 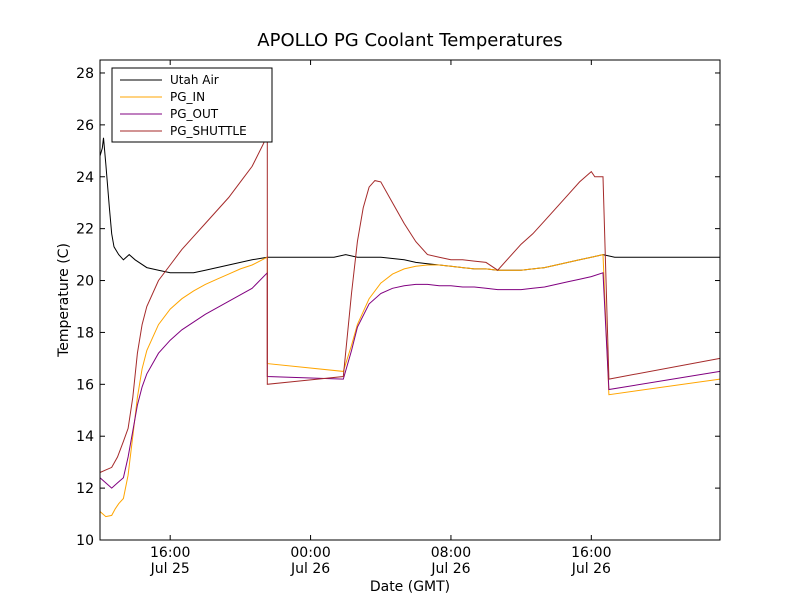 What do you see at coordinates (310, 553) in the screenshot?
I see `x-tick-label-time: 00:00` at bounding box center [310, 553].